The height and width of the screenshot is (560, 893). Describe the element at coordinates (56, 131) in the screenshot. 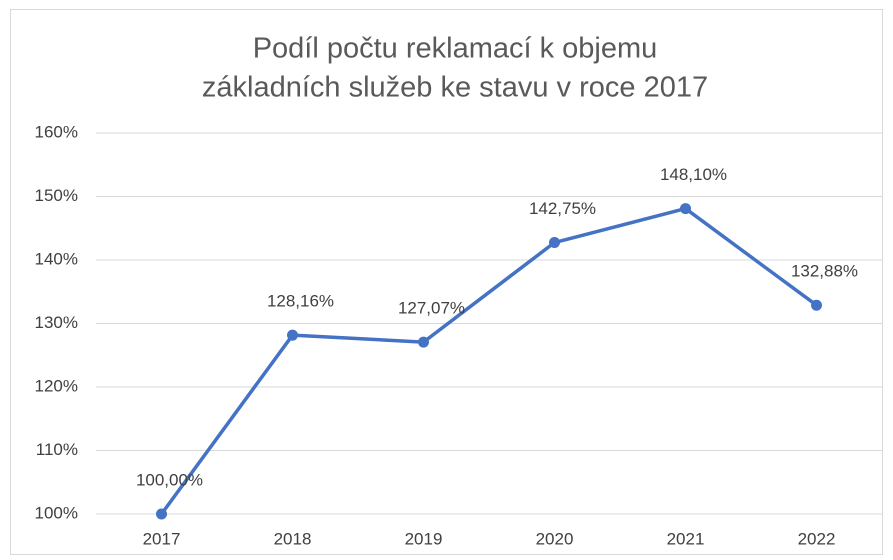

I see `y-tick-label: 160%` at that location.